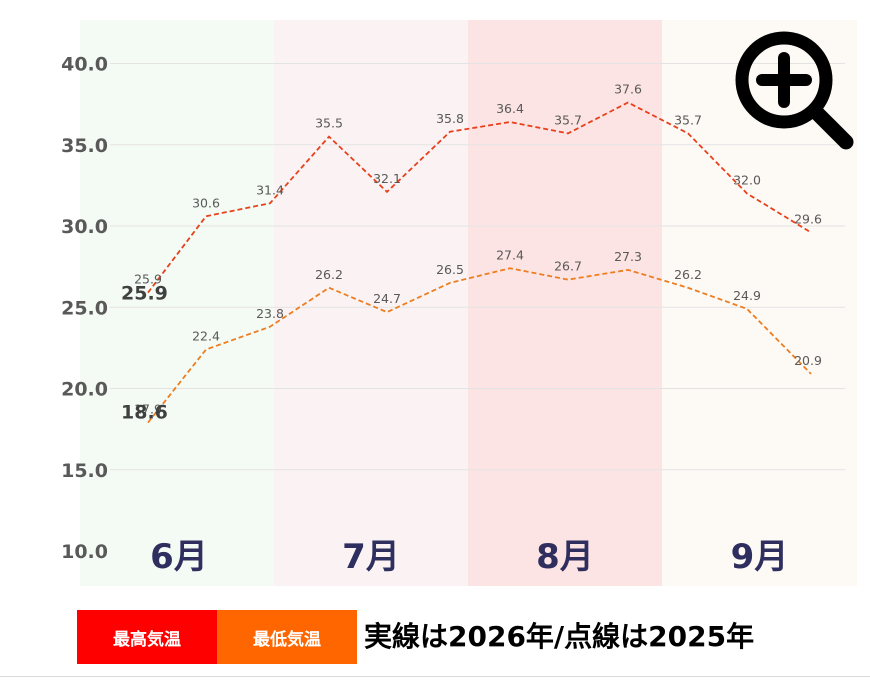 The height and width of the screenshot is (680, 870). I want to click on data-label: 23.8, so click(270, 313).